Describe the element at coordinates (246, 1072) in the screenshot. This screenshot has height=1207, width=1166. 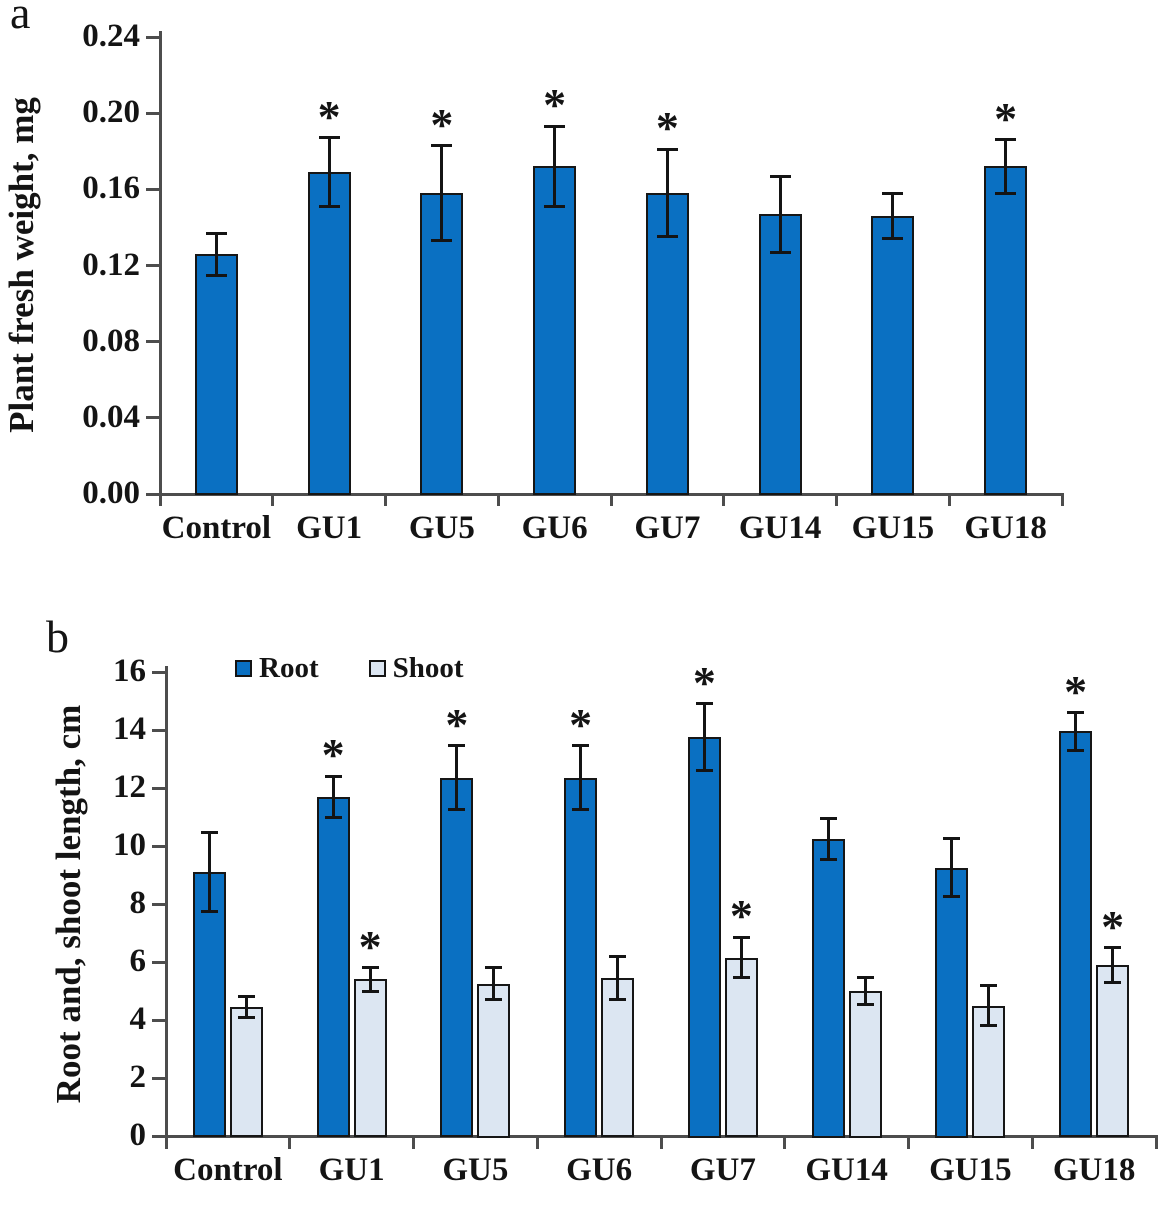
I see `bar-b-shoot-Control` at that location.